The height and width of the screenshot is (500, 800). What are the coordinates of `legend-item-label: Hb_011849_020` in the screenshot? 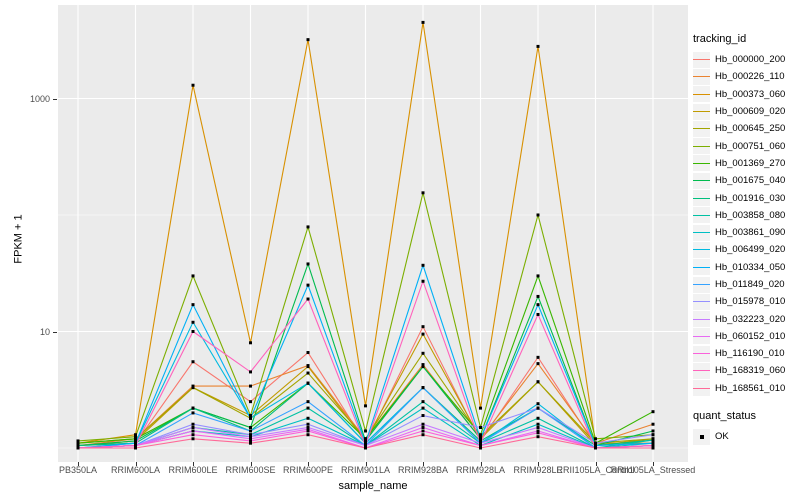 It's located at (750, 284).